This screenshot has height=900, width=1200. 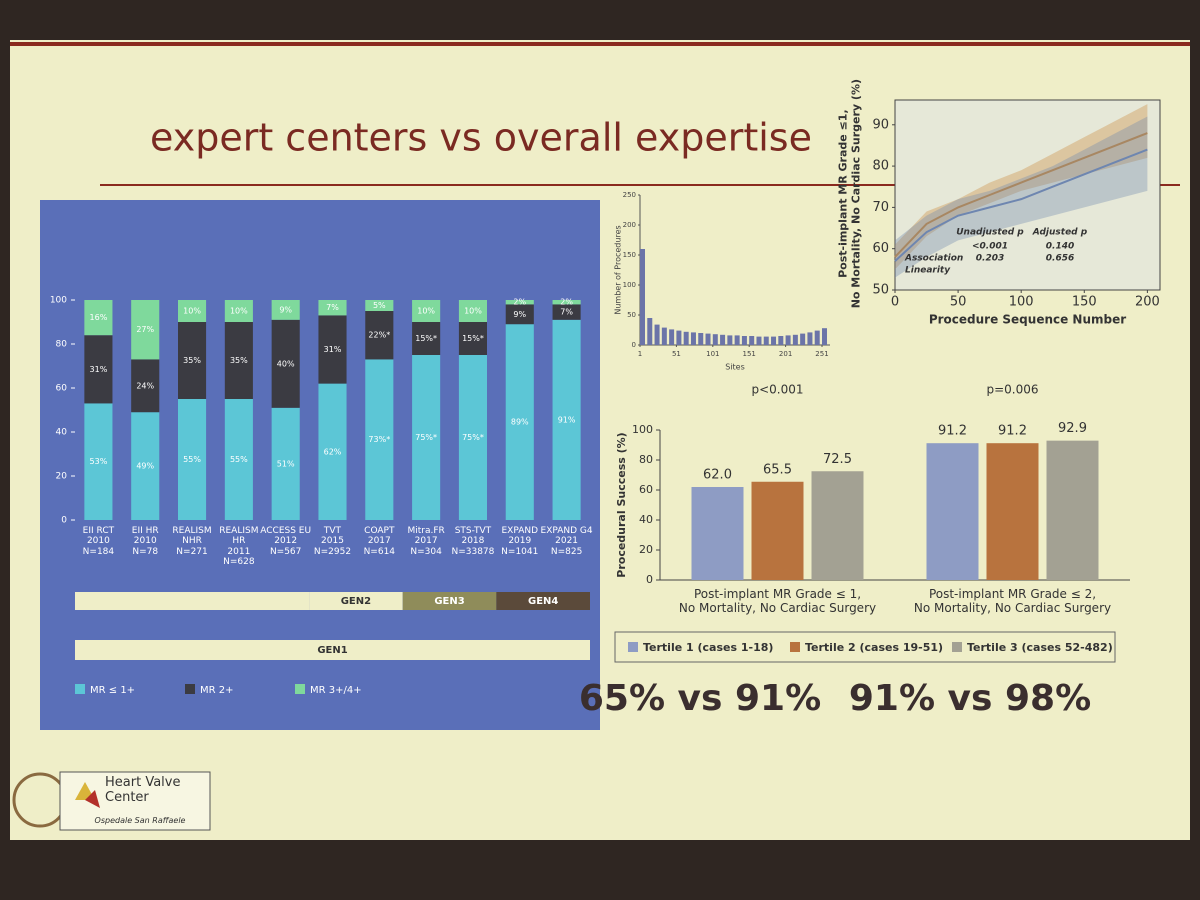 What do you see at coordinates (449, 601) in the screenshot?
I see `gen-label: GEN3` at bounding box center [449, 601].